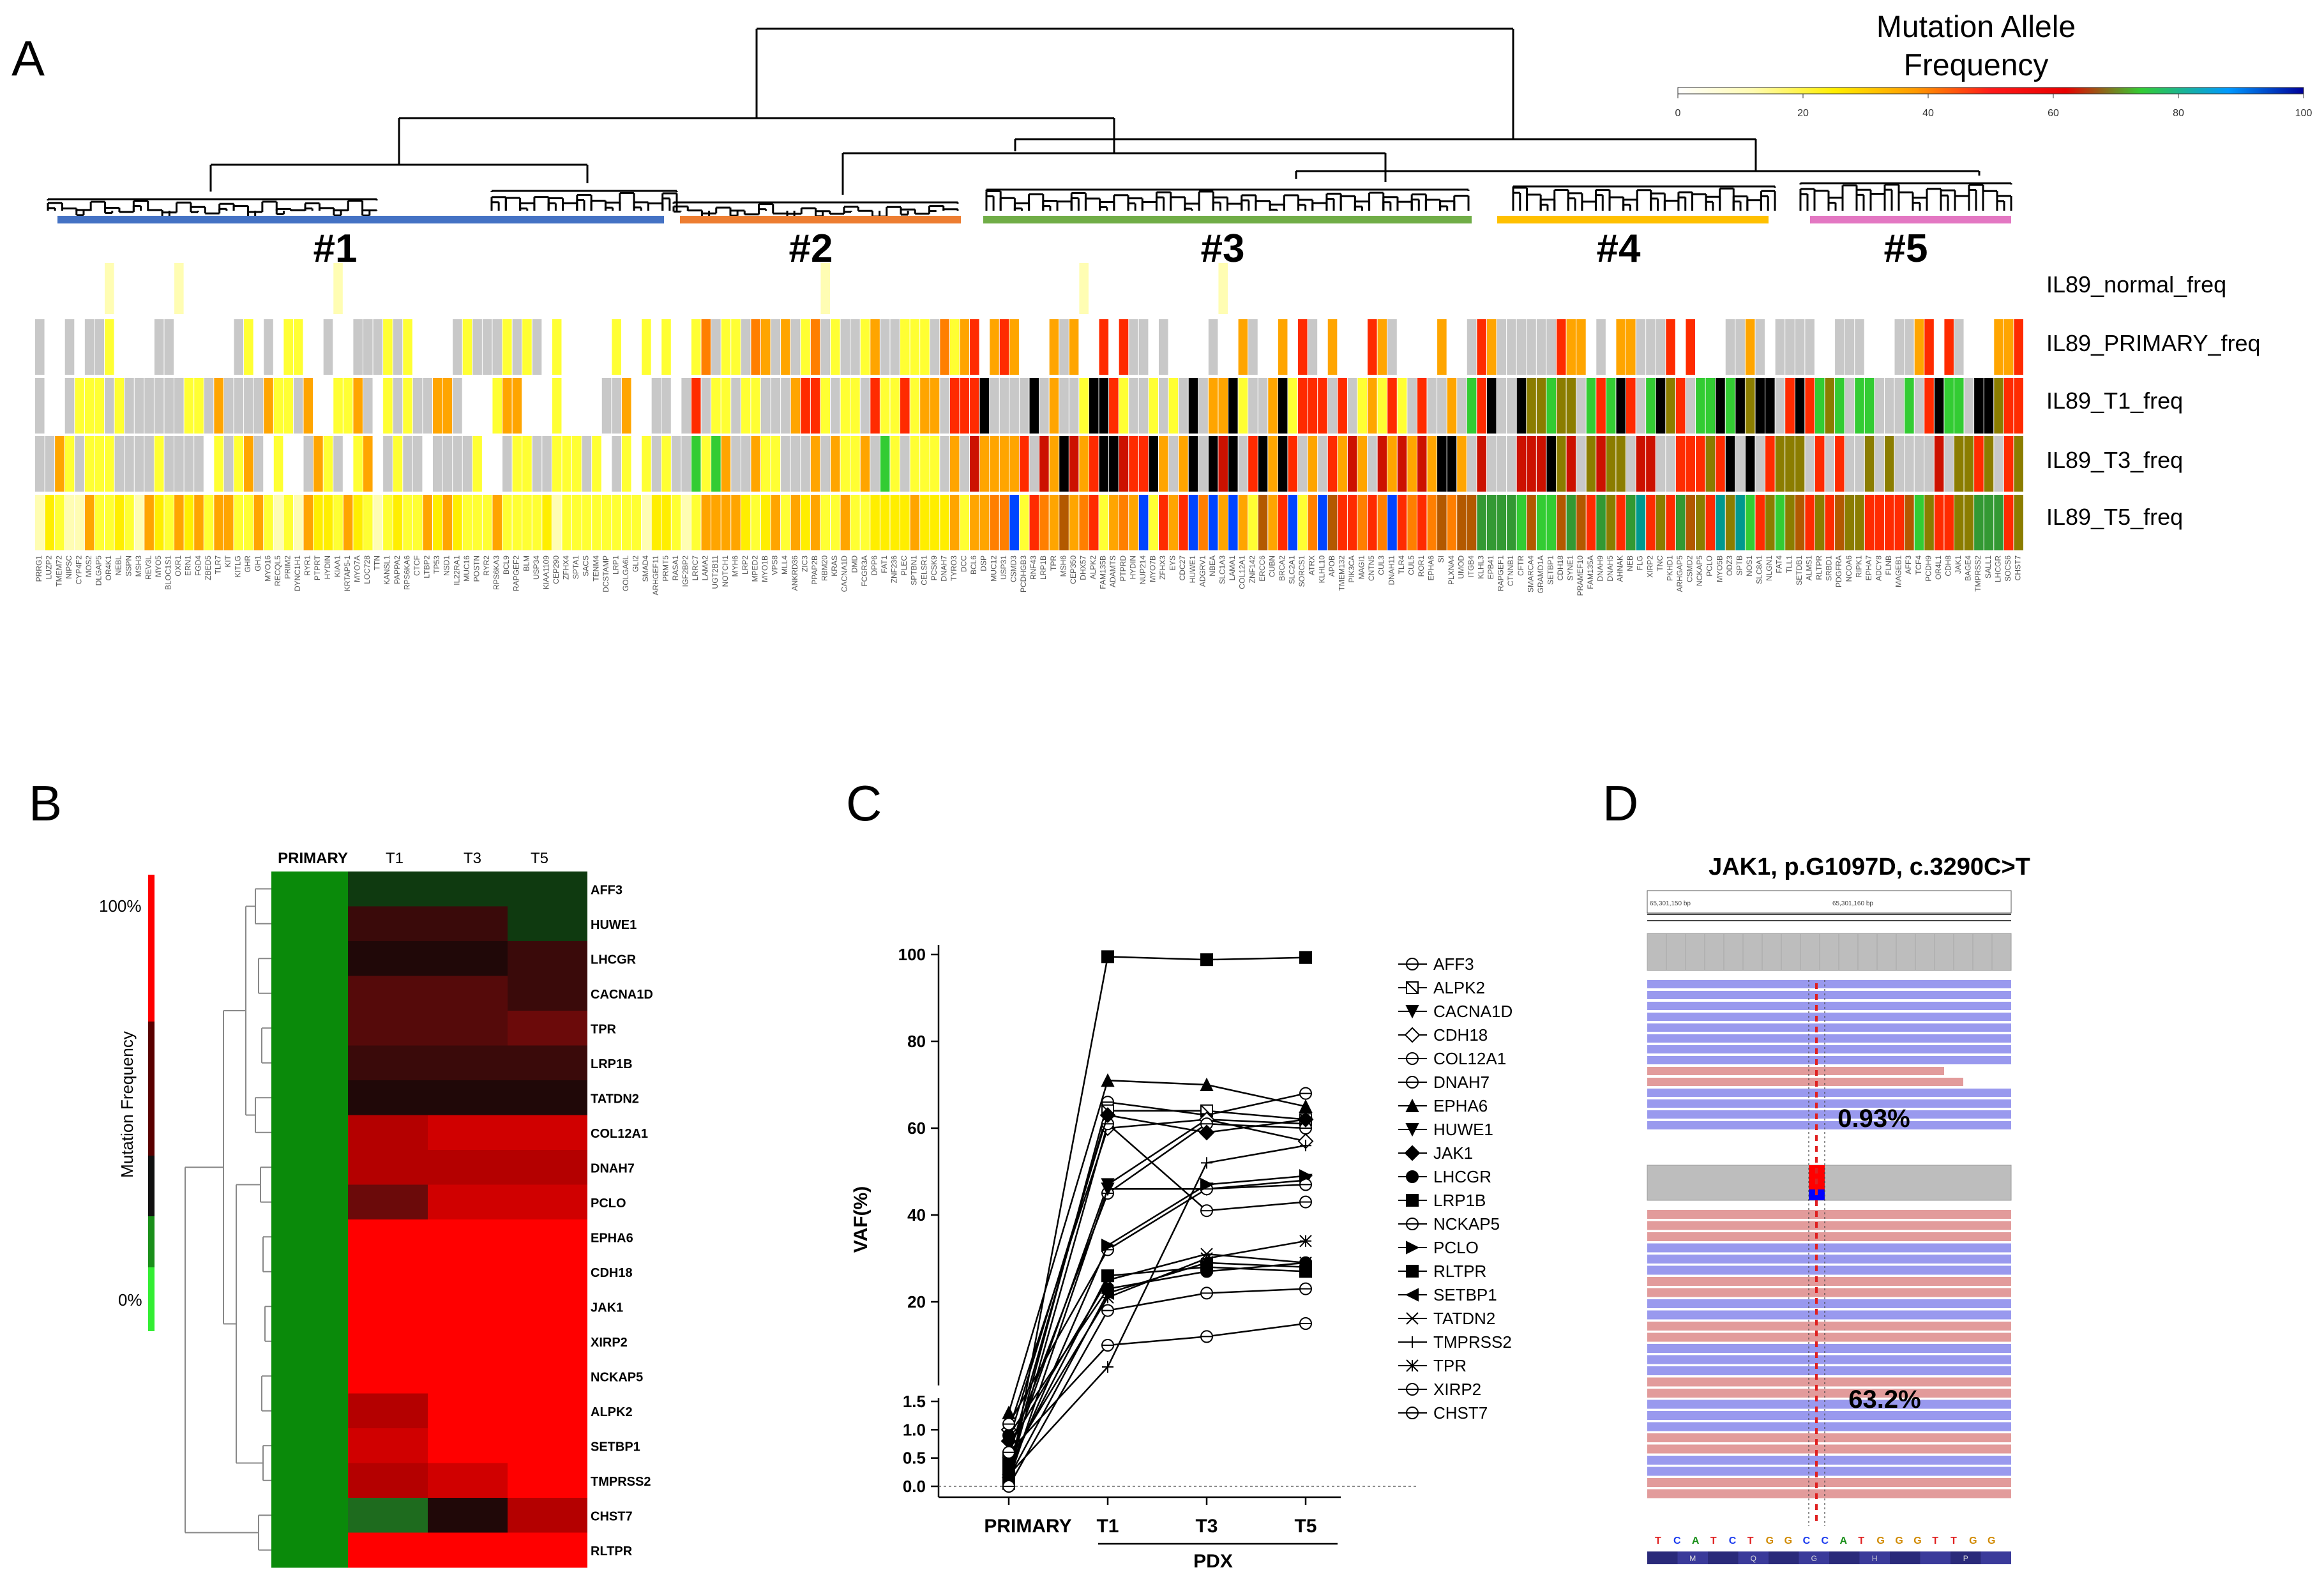 The width and height of the screenshot is (2324, 1577). I want to click on series-marker-detail, so click(1107, 1280).